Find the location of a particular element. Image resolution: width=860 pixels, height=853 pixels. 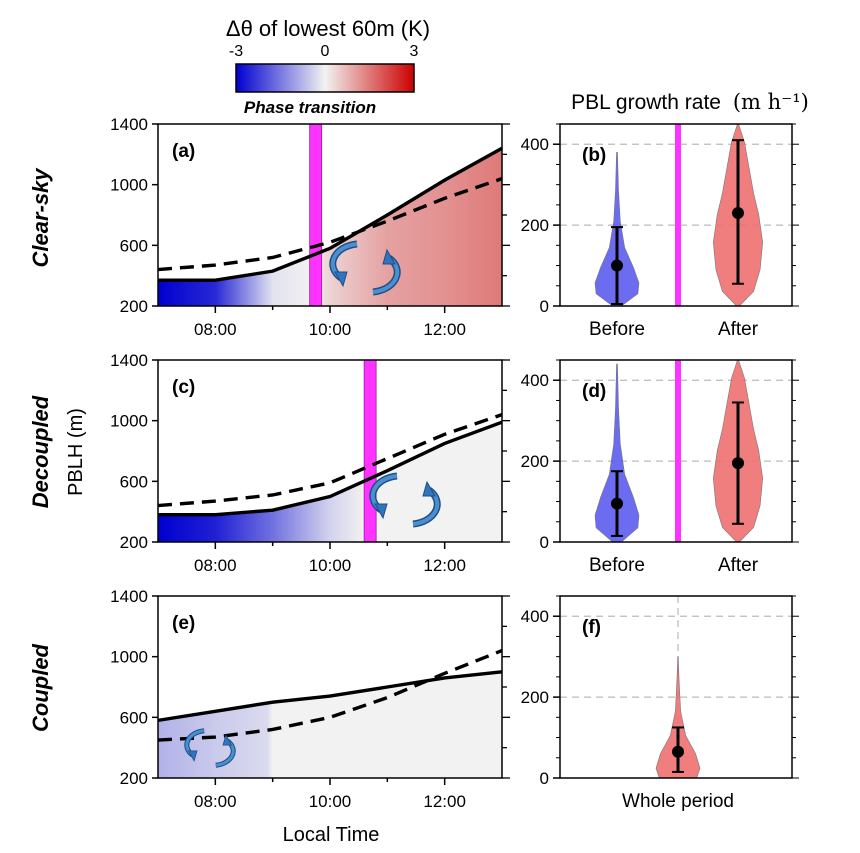

rate-title-unit: (m h⁻¹) is located at coordinates (771, 102).